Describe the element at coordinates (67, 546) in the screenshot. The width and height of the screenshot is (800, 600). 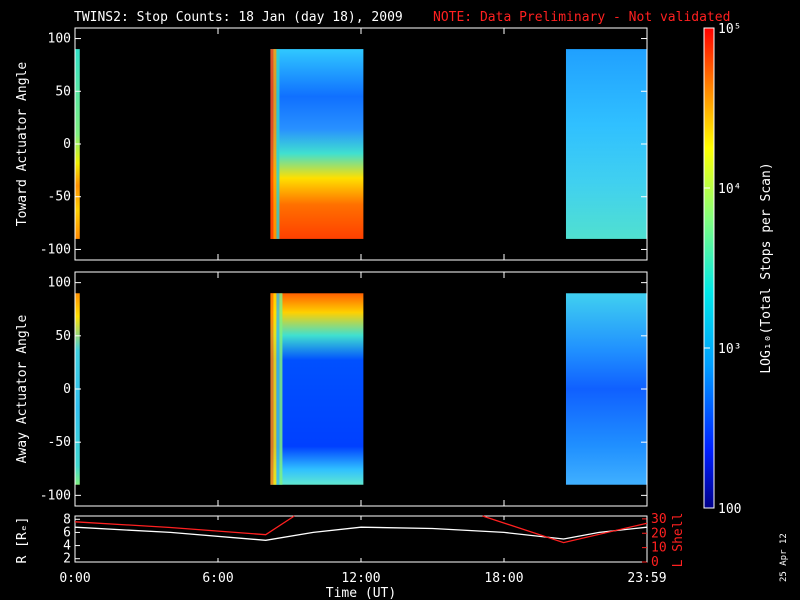
I see `r-tick-label-2: 4` at that location.